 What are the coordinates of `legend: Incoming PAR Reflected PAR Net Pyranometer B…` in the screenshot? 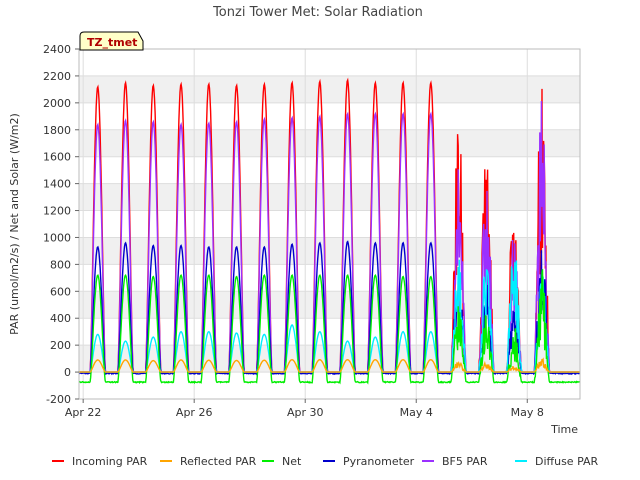 It's located at (325, 461).